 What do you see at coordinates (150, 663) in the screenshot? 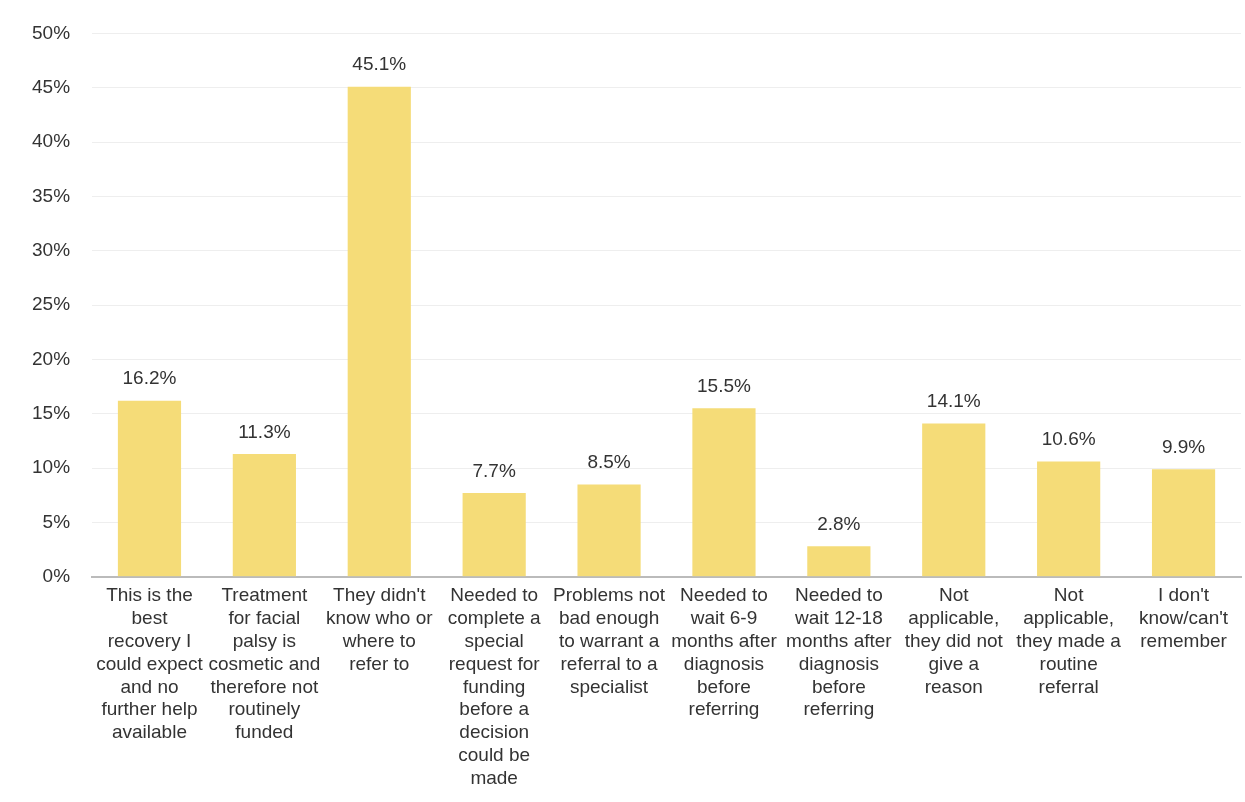
I see `x-tick-label: This is the best recovery I could expect and no further help available` at bounding box center [150, 663].